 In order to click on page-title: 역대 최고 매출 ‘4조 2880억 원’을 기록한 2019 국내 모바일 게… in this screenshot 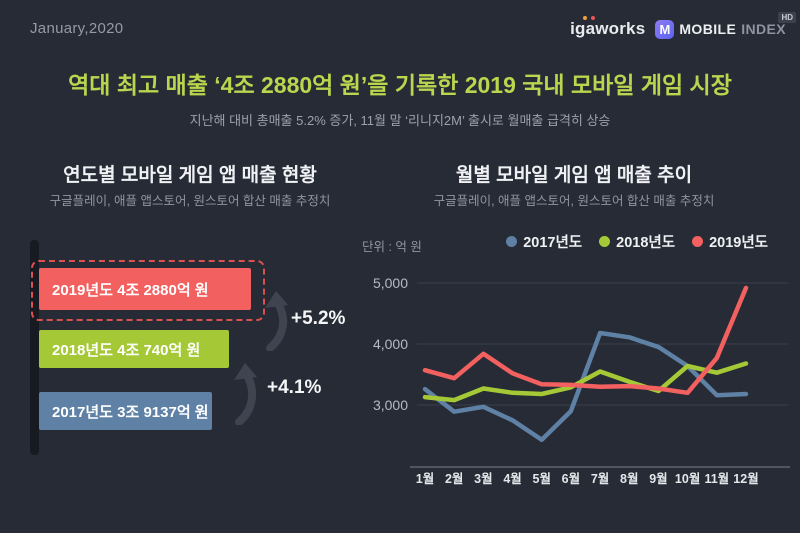, I will do `click(400, 85)`.